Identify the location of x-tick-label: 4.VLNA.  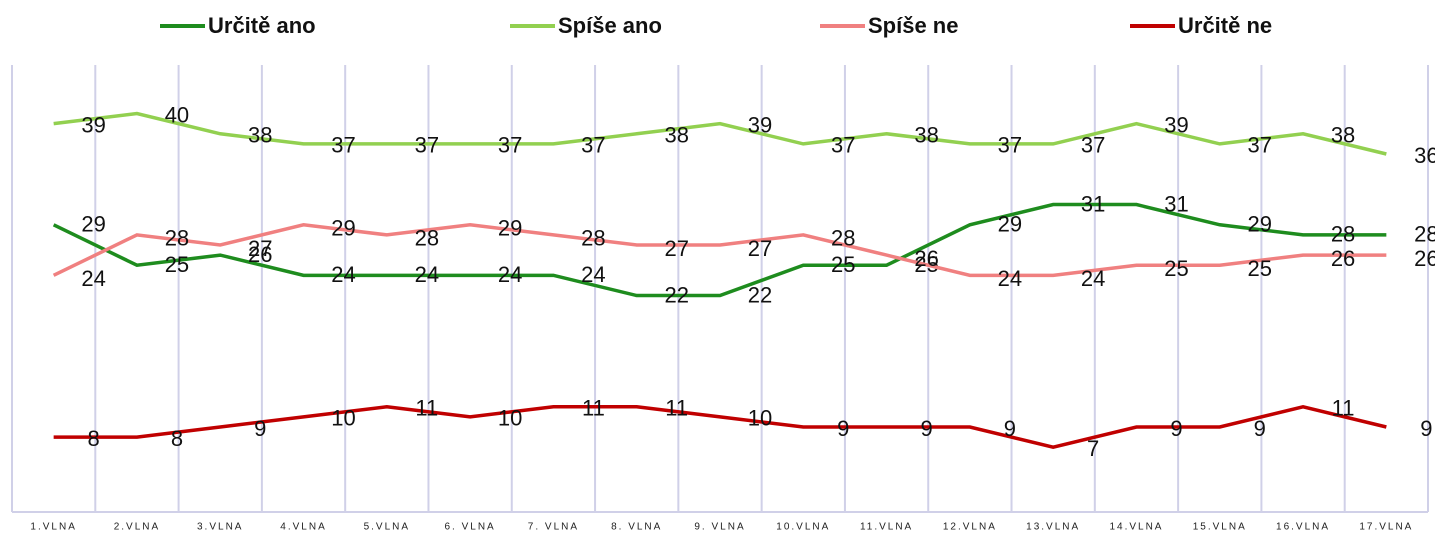
(303, 527).